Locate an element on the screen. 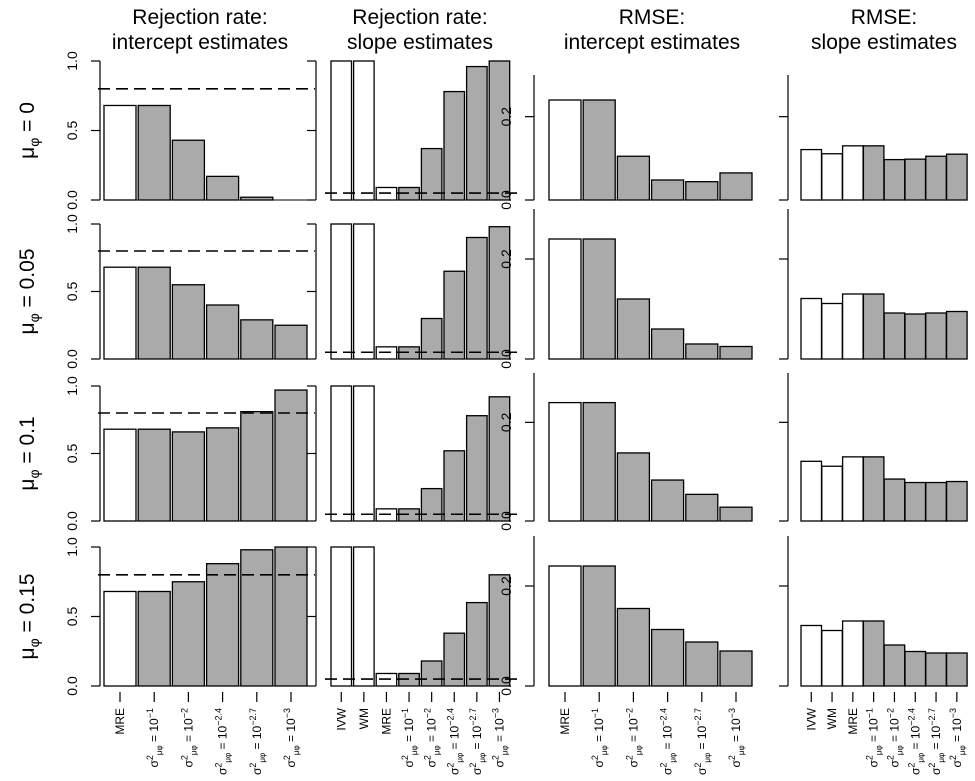  category-exponent: −1 is located at coordinates (405, 713).